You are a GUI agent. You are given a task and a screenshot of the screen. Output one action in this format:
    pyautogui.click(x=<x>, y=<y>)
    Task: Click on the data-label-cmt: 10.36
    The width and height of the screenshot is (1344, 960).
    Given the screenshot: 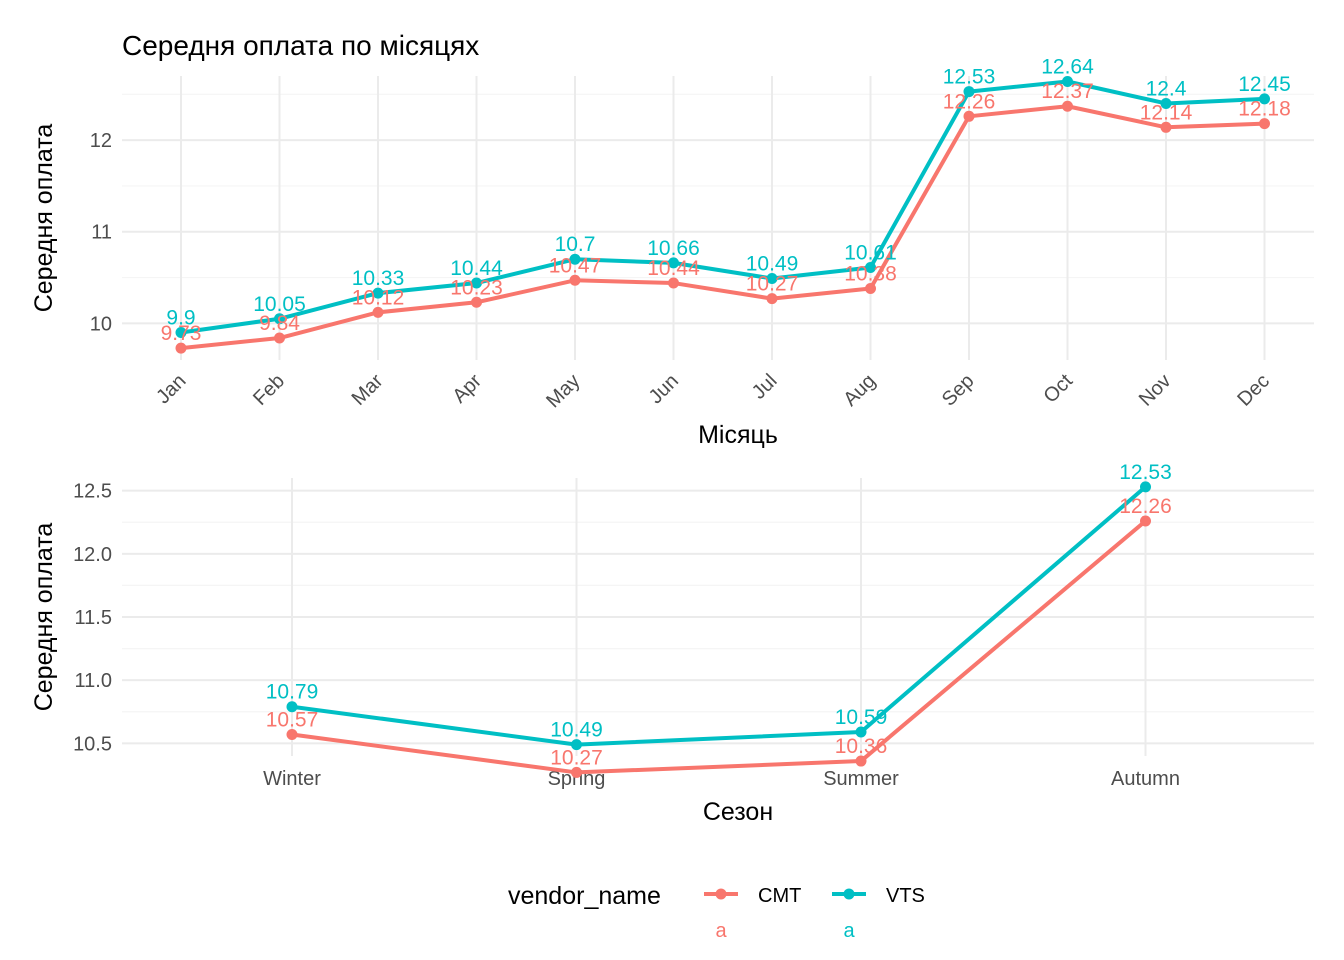 What is the action you would take?
    pyautogui.click(x=861, y=746)
    